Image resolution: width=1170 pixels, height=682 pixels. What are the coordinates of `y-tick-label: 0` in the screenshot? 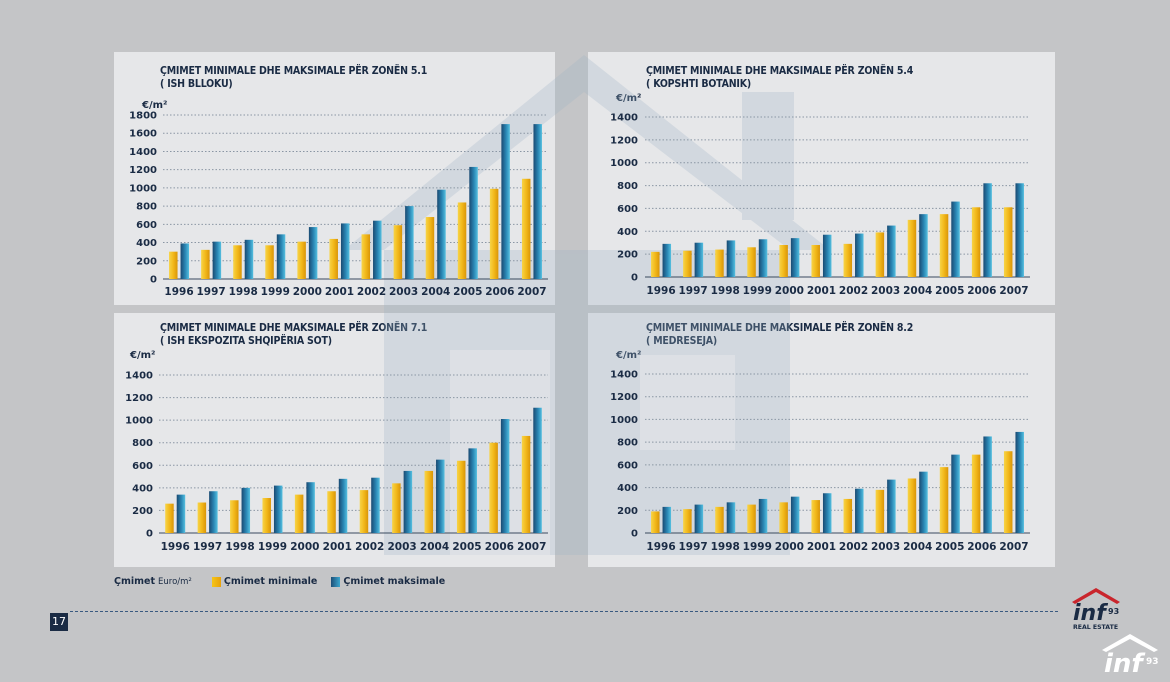 It's located at (634, 534).